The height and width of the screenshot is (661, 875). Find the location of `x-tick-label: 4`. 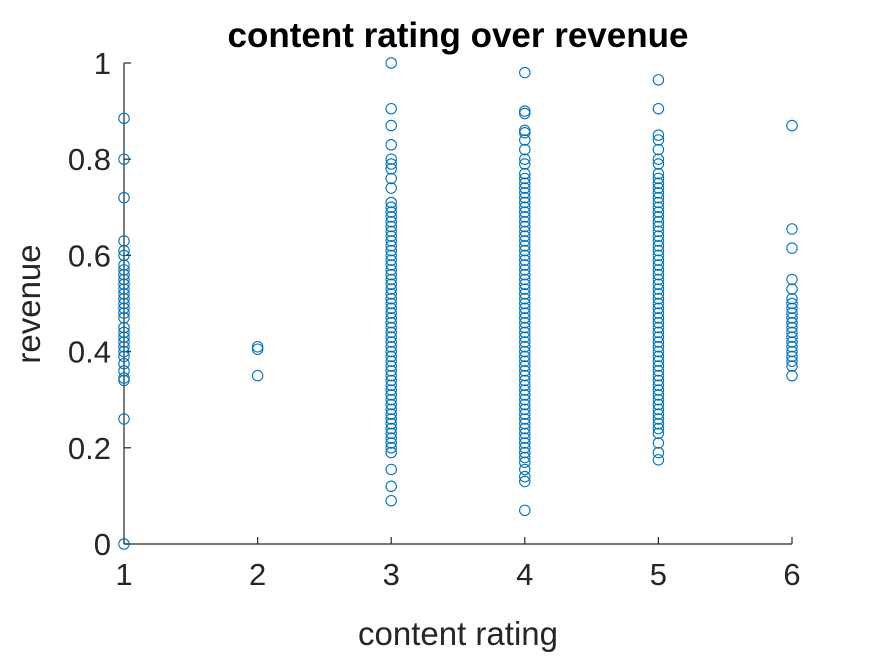

x-tick-label: 4 is located at coordinates (524, 574).